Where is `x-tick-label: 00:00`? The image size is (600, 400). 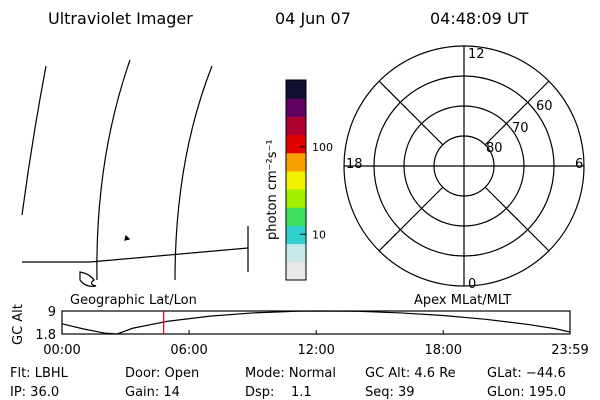 x-tick-label: 00:00 is located at coordinates (61, 350).